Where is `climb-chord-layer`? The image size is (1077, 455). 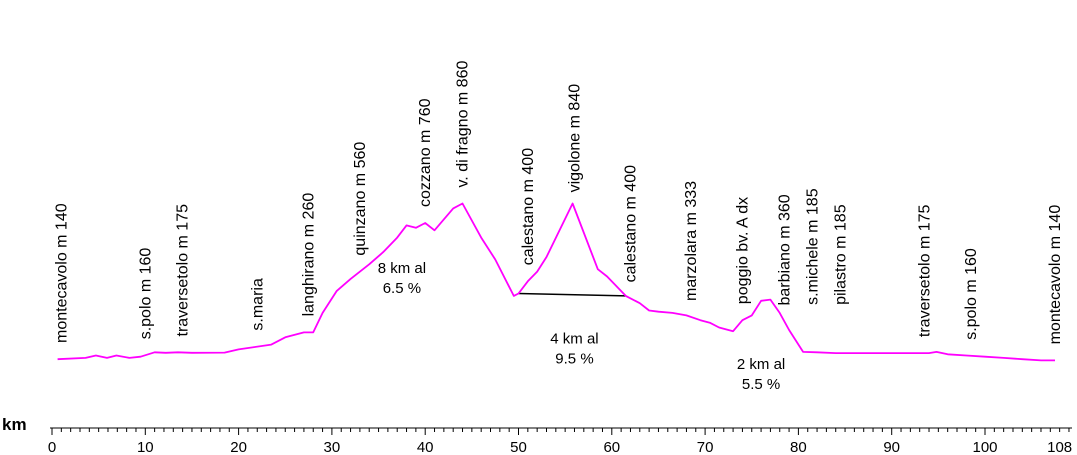 climb-chord-layer is located at coordinates (572, 294).